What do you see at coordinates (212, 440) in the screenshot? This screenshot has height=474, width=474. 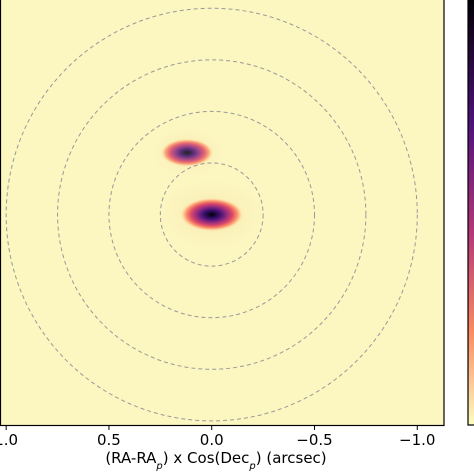 I see `x-tick-label: 0.0` at bounding box center [212, 440].